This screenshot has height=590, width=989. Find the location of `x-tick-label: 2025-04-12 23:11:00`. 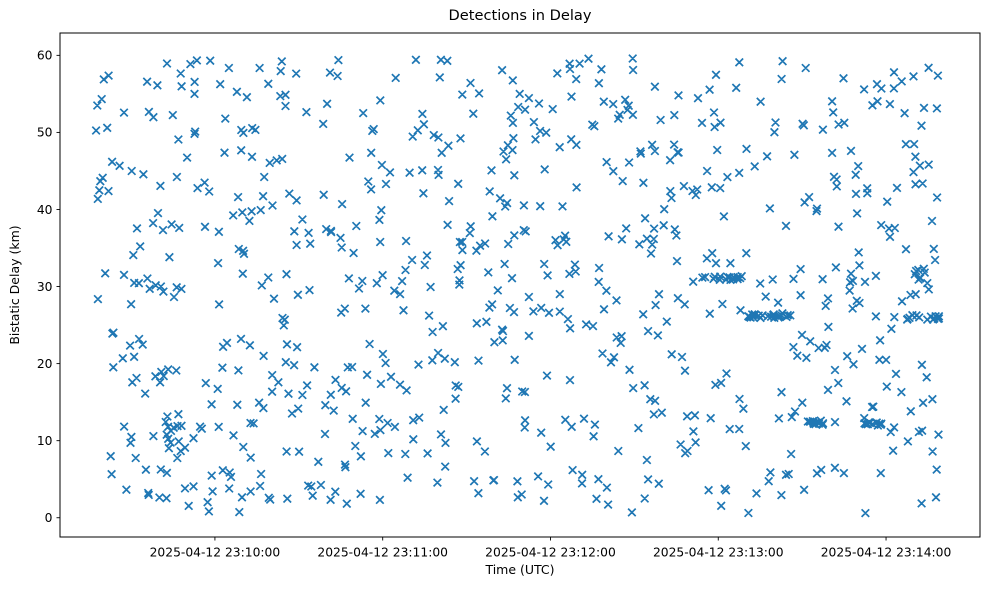

x-tick-label: 2025-04-12 23:11:00 is located at coordinates (382, 553).